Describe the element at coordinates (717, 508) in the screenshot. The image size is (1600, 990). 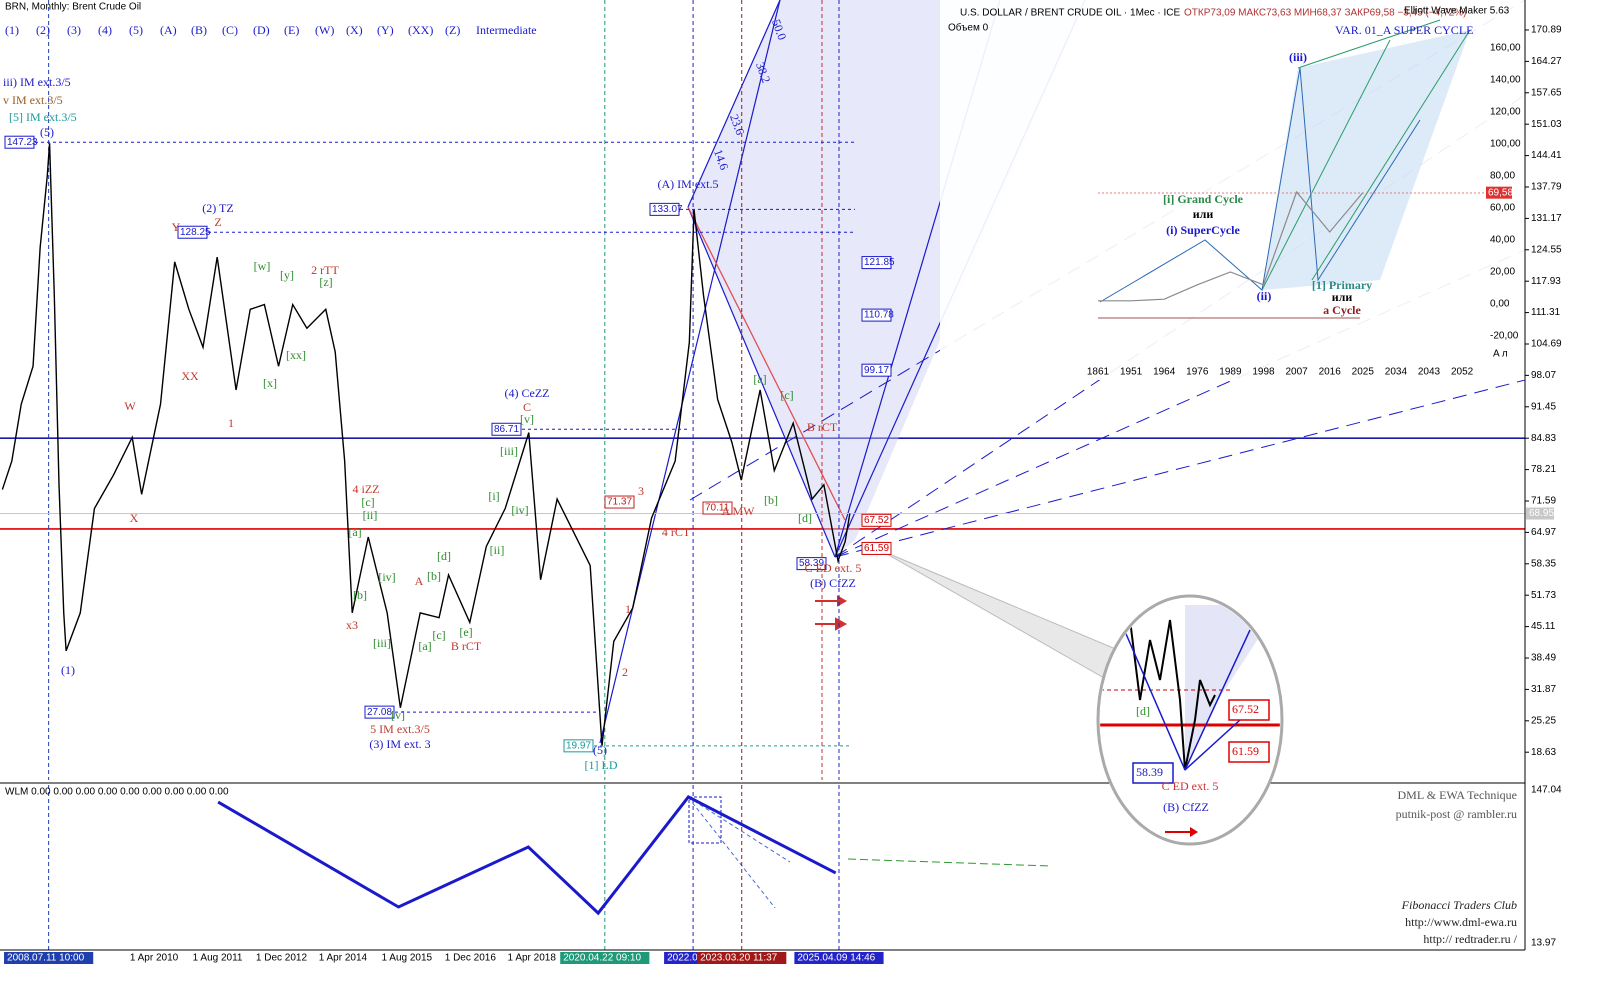
I see `price-box-label: 70.11` at that location.